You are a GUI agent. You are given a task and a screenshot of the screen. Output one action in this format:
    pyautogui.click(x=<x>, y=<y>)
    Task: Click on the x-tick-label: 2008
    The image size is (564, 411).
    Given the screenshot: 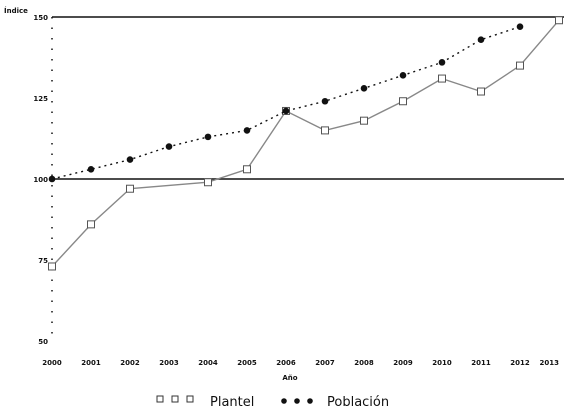 What is the action you would take?
    pyautogui.click(x=364, y=363)
    